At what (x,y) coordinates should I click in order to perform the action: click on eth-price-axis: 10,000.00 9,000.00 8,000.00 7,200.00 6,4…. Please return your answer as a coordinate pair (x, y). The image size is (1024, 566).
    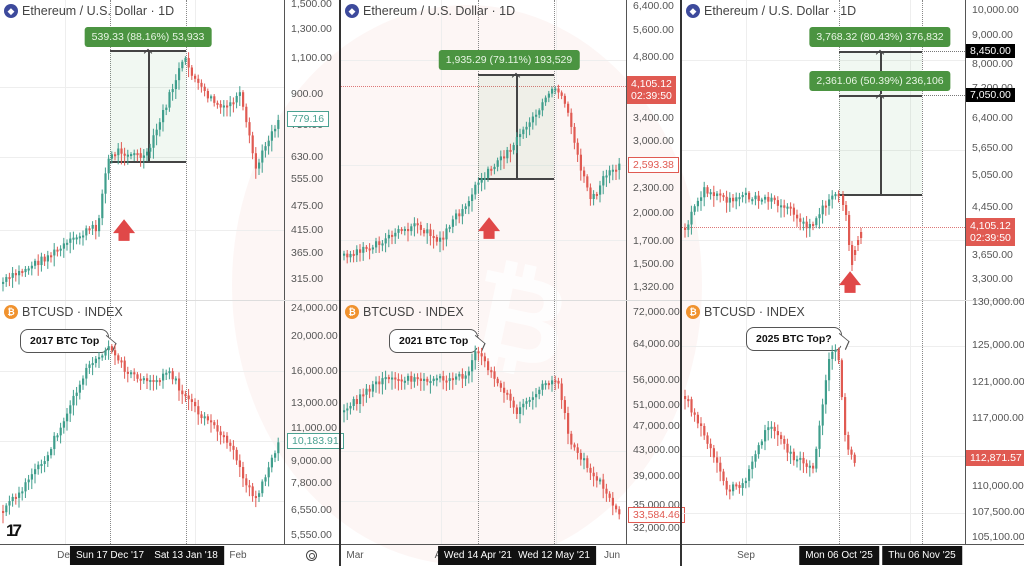
    Looking at the image, I should click on (994, 150).